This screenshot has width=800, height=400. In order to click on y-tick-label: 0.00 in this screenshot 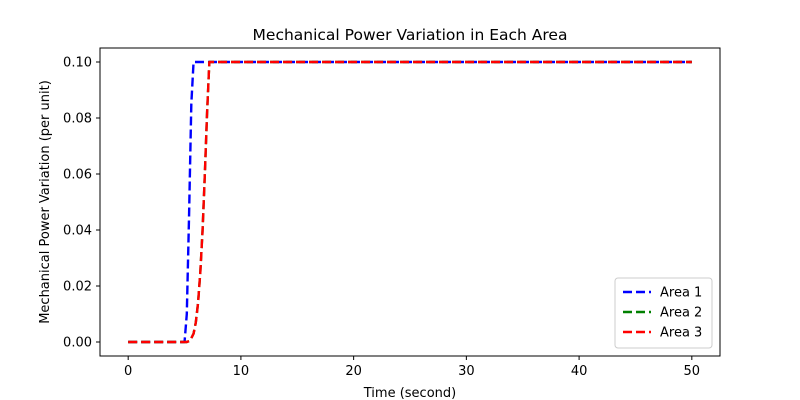, I will do `click(77, 343)`.